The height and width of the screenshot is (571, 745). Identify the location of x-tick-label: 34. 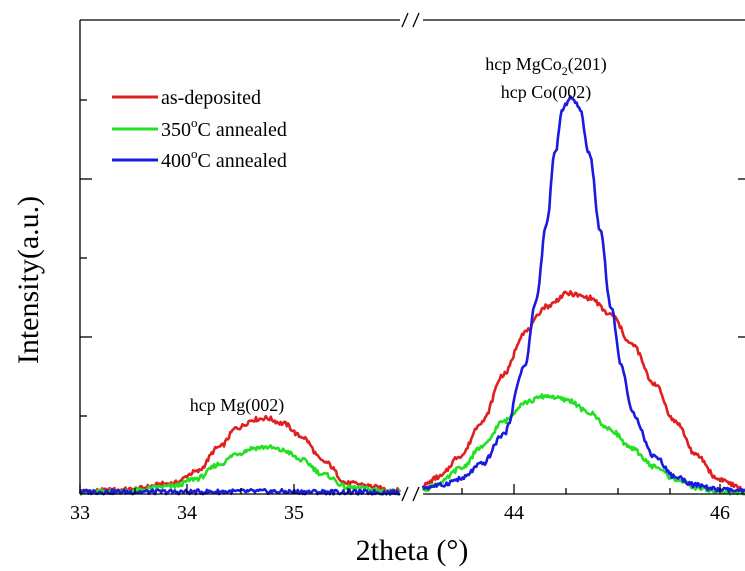
(187, 513).